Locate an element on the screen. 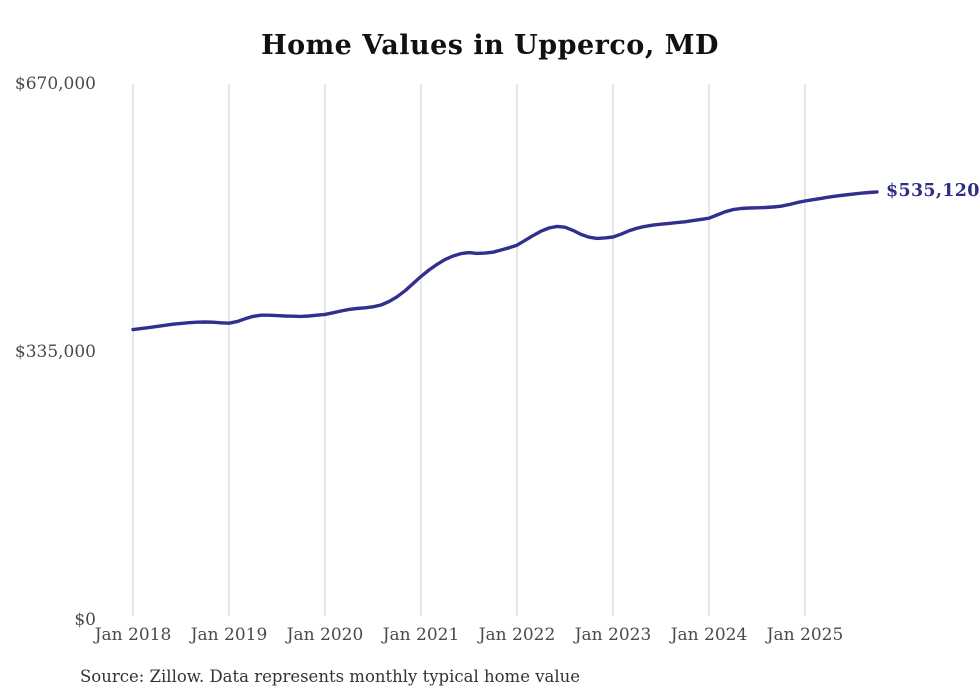 The width and height of the screenshot is (980, 699). chart-title: Home Values in Upperco, MD is located at coordinates (490, 45).